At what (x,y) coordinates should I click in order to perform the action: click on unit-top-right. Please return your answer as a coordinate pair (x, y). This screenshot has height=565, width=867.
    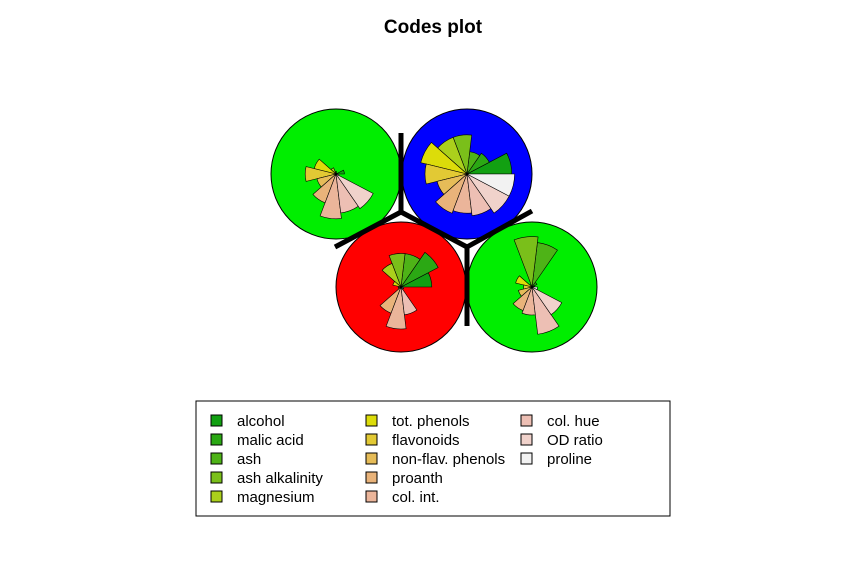
    Looking at the image, I should click on (467, 174).